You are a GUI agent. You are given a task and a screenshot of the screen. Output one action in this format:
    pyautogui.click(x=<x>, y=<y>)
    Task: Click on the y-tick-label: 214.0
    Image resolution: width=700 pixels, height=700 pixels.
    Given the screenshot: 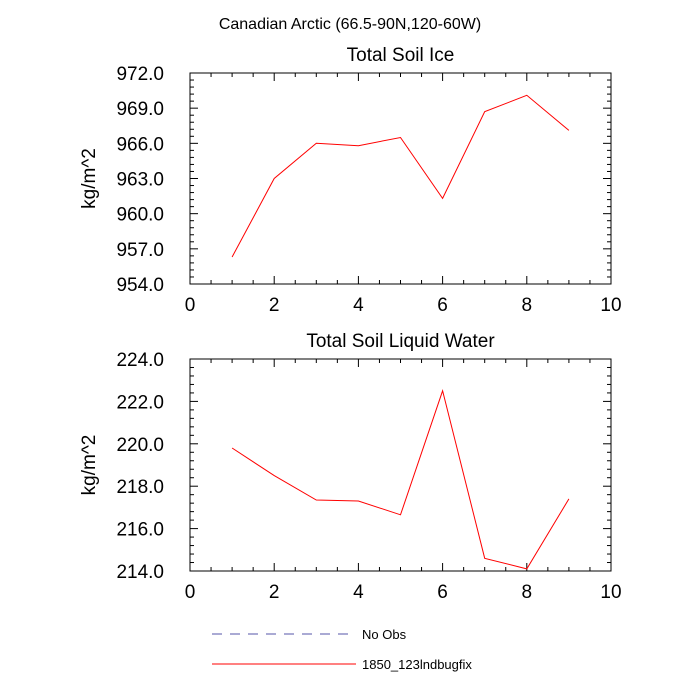 What is the action you would take?
    pyautogui.click(x=140, y=572)
    